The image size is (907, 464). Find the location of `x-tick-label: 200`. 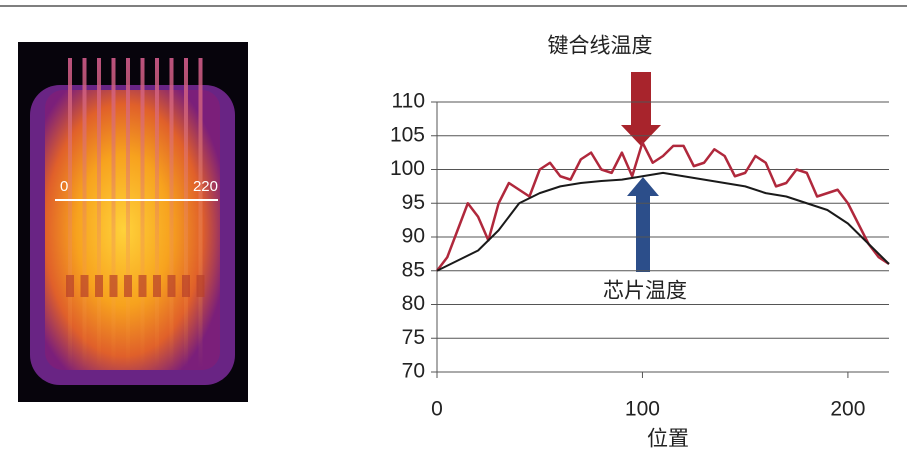

x-tick-label: 200 is located at coordinates (847, 409).